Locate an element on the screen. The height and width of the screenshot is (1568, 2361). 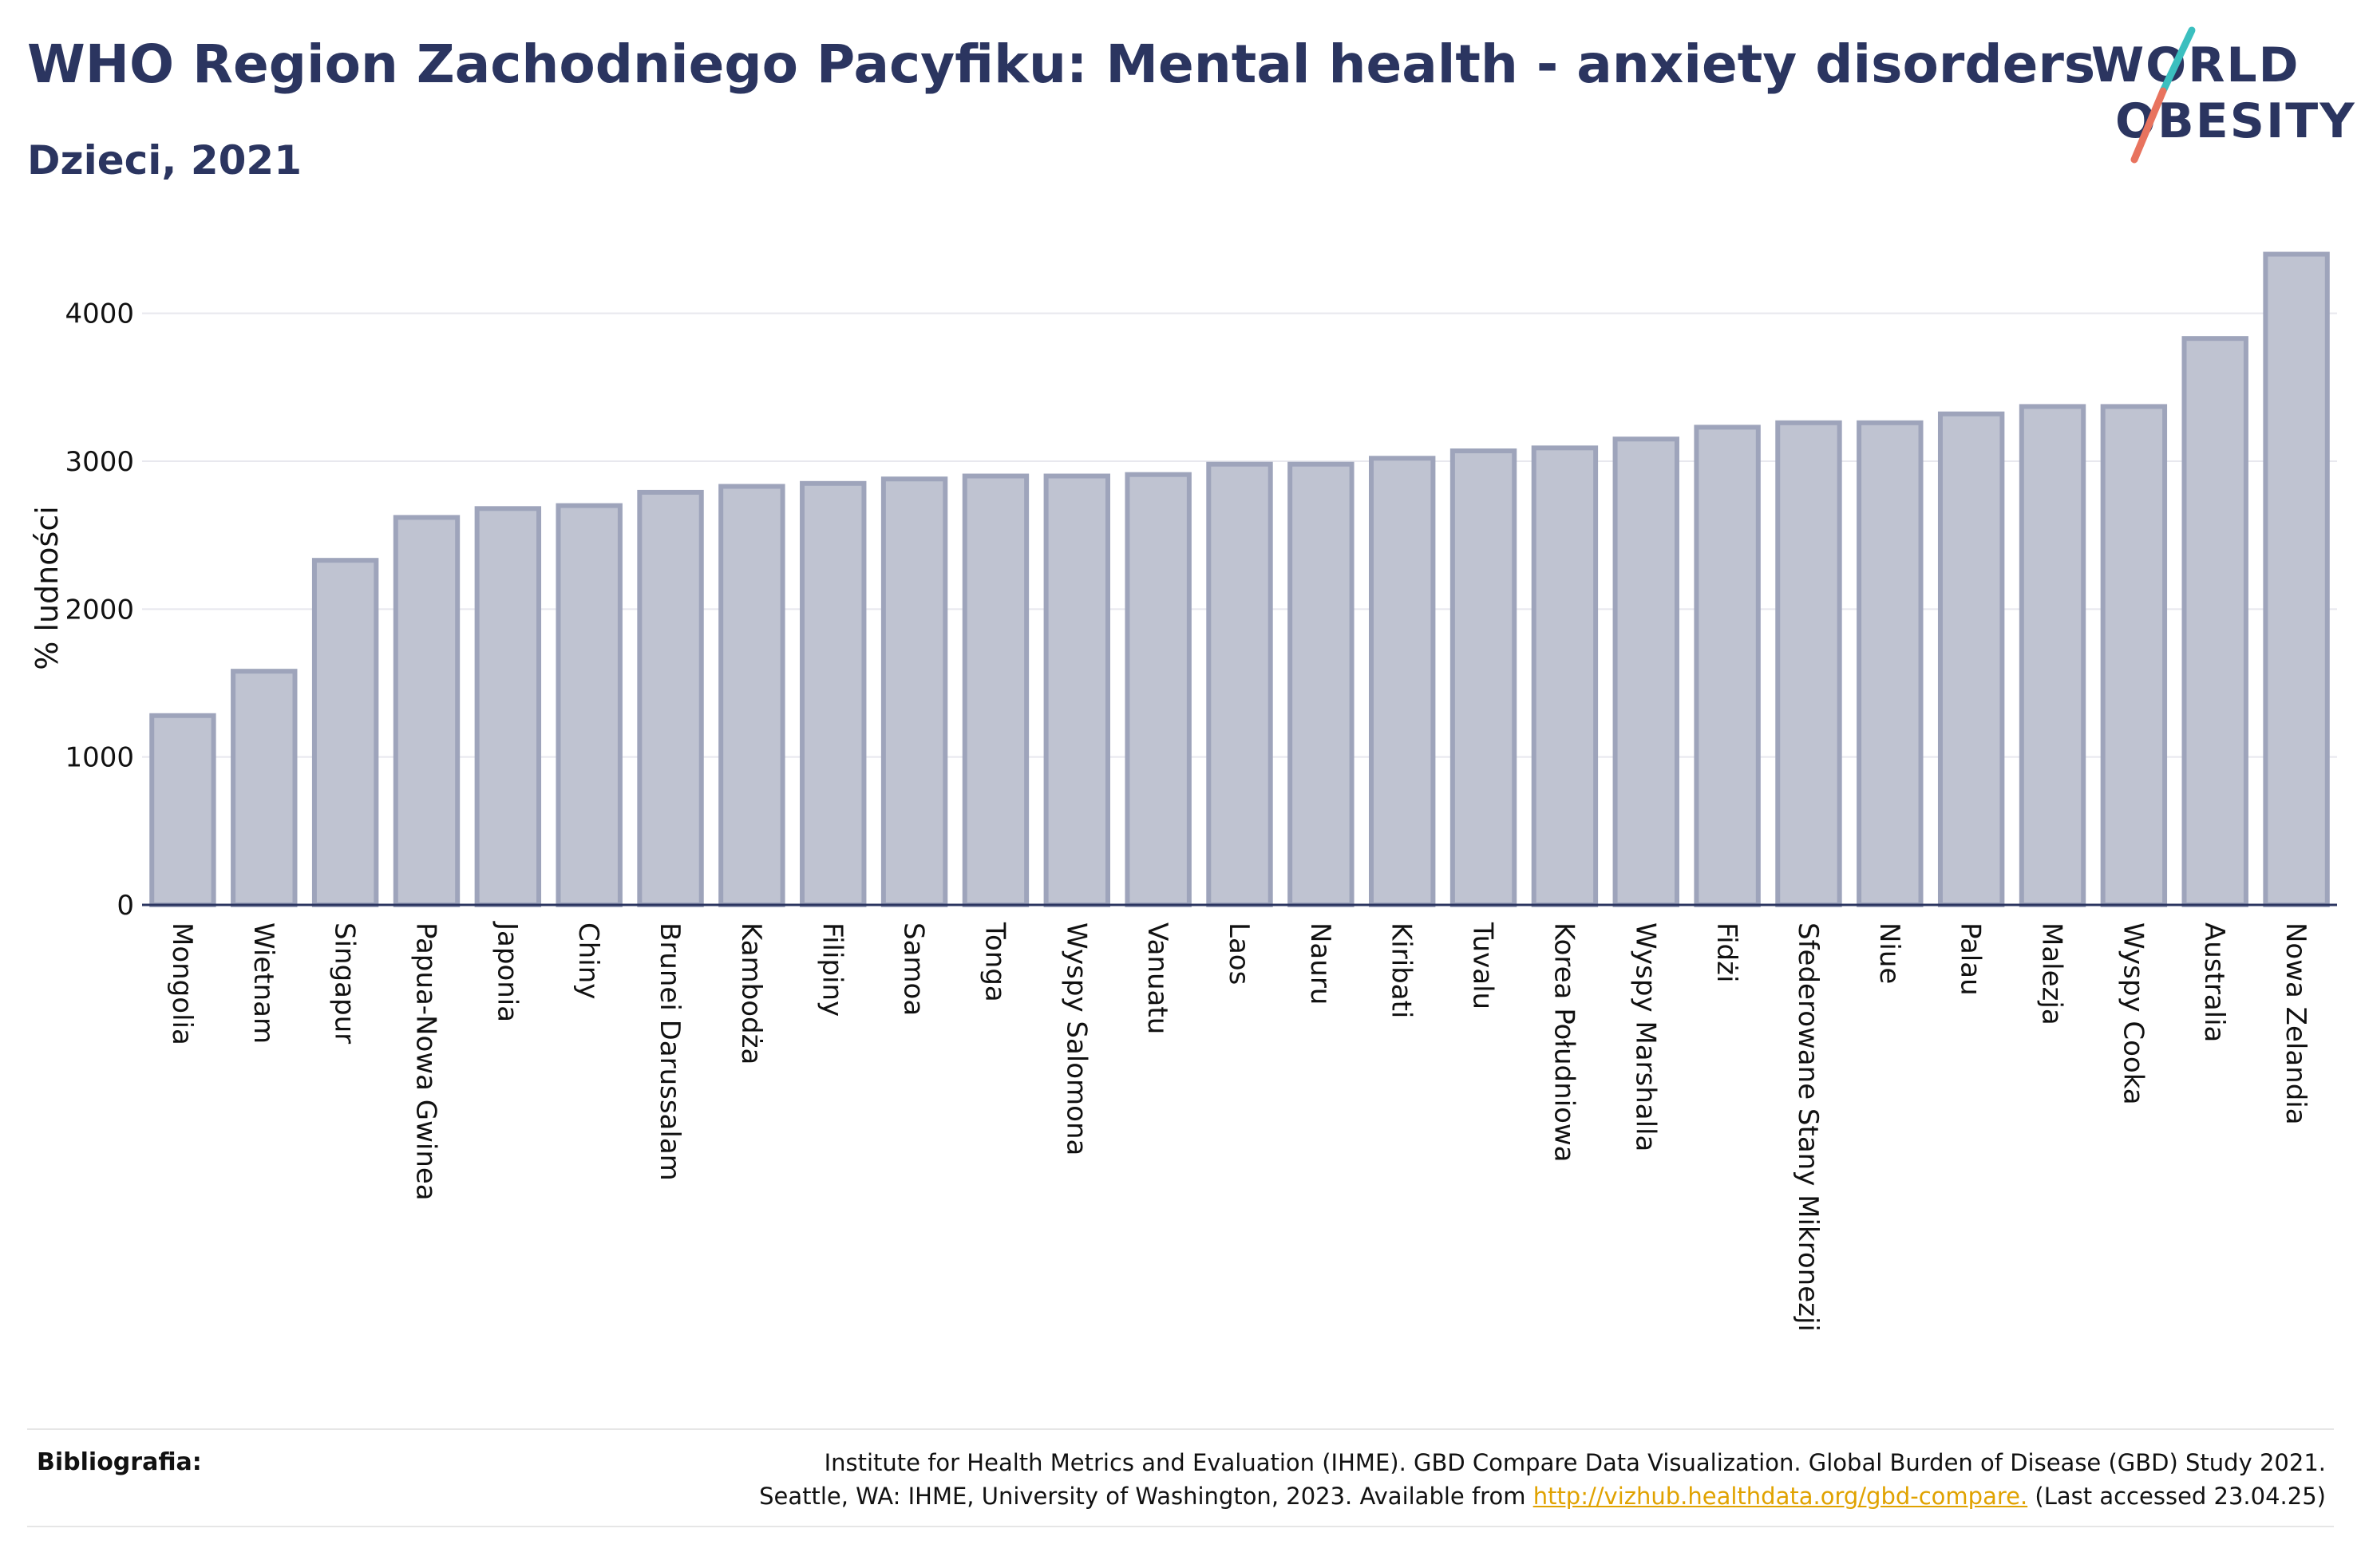
x-tick-label: Nauru is located at coordinates (1320, 964).